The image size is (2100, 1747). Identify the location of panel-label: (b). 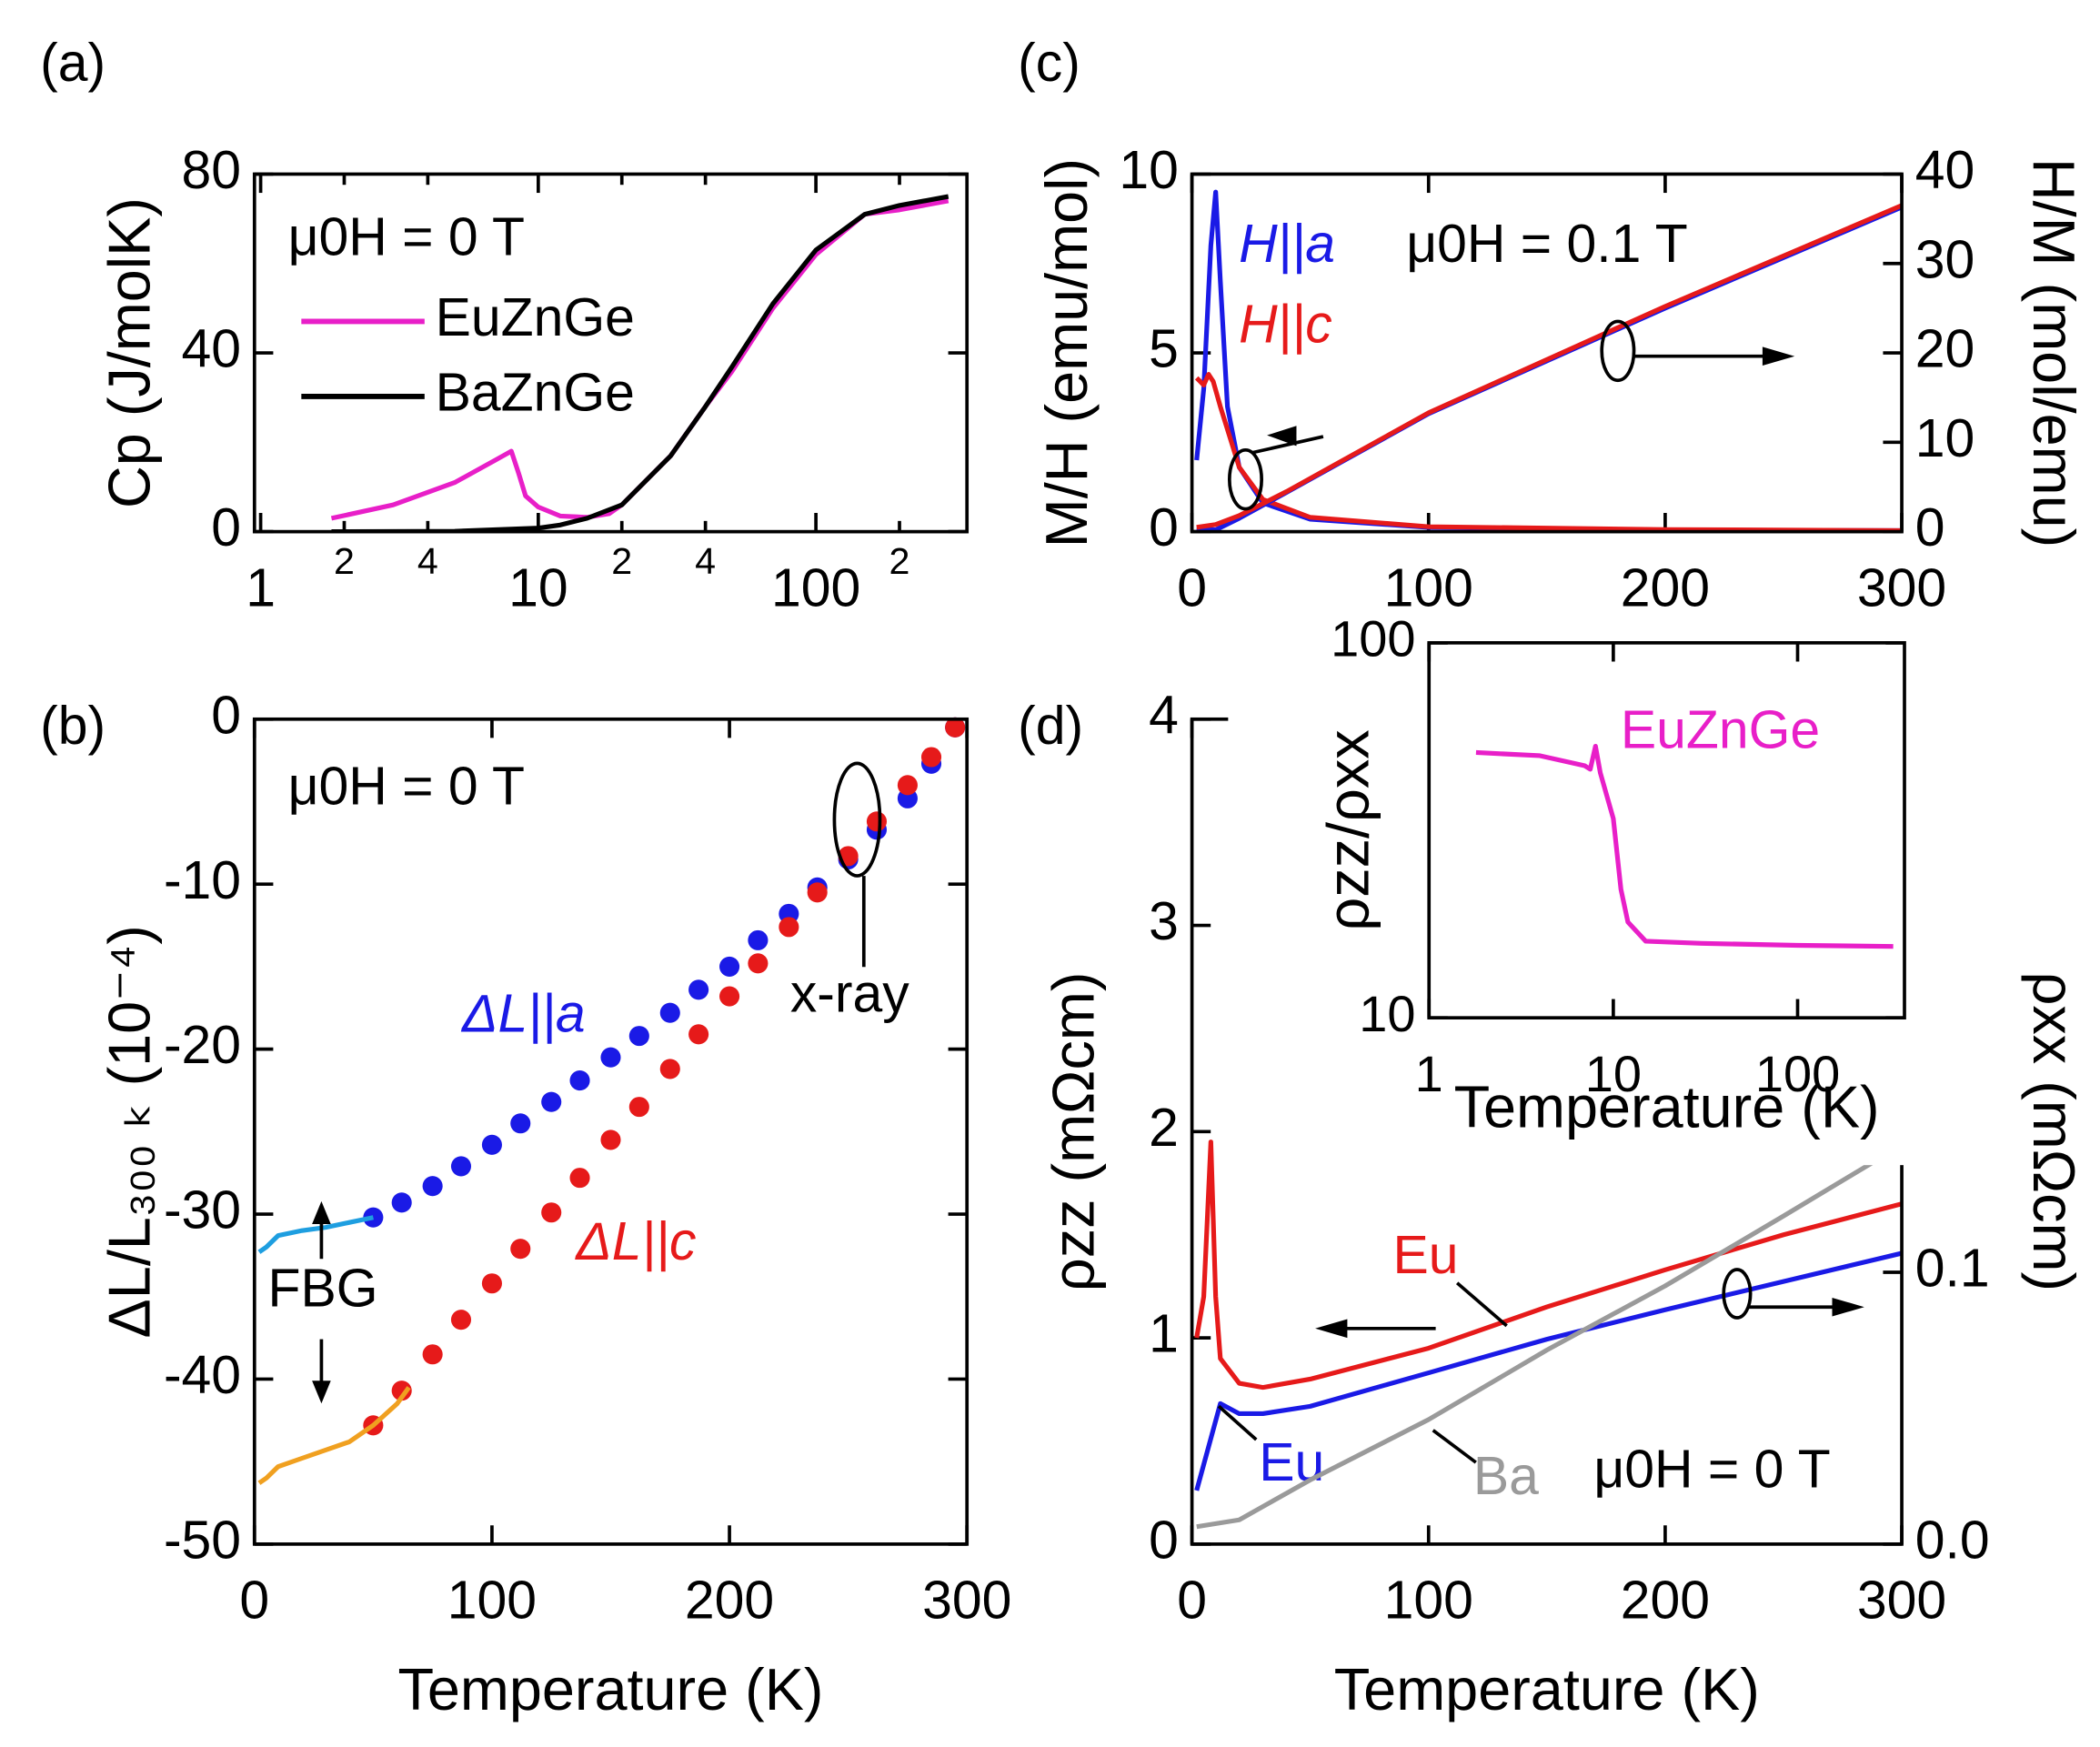
(73, 726).